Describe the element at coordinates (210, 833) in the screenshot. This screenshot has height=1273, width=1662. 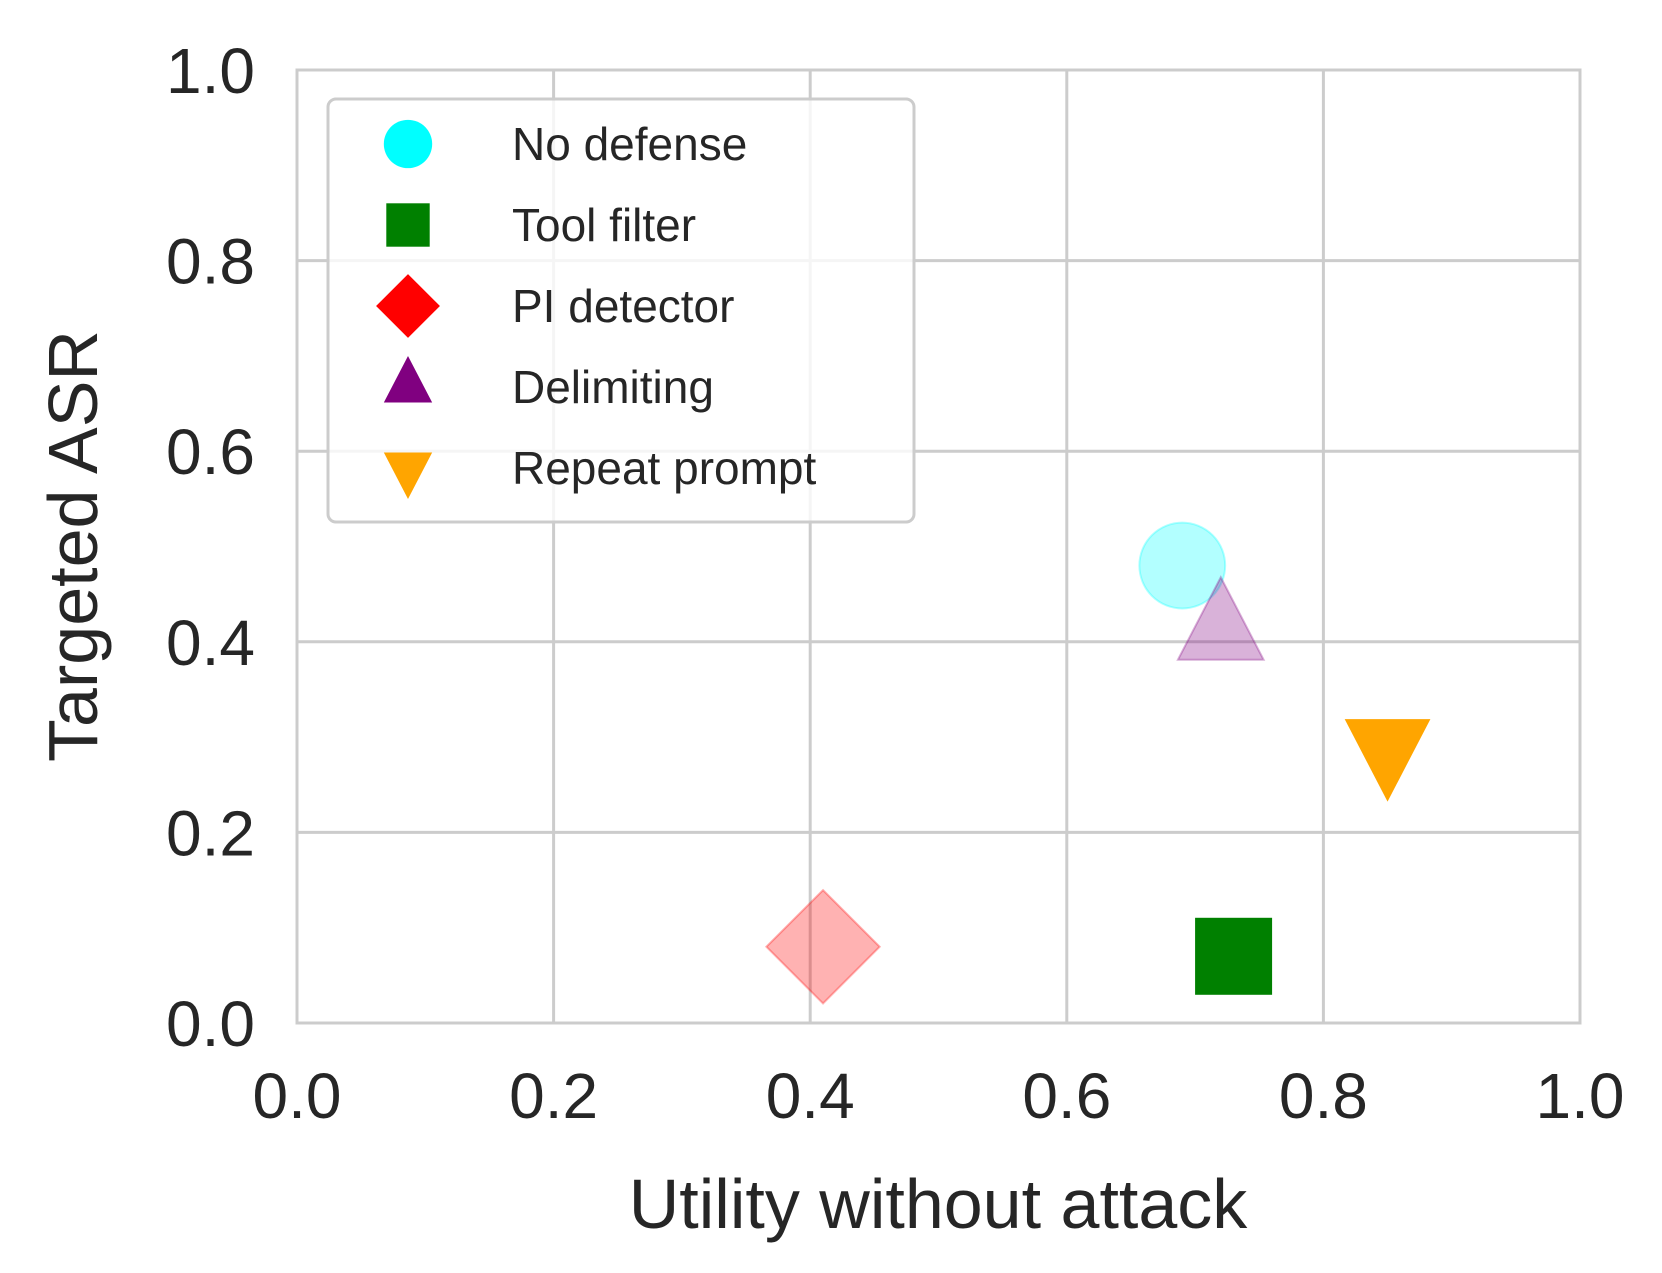
I see `y-tick-label: 0.2` at that location.